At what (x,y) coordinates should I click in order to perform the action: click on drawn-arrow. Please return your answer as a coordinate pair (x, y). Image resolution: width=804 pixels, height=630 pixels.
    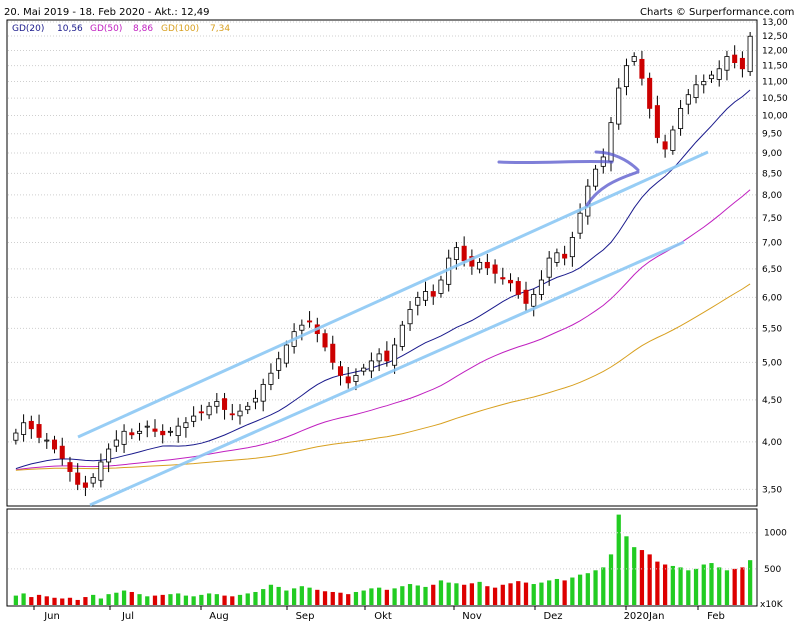
    Looking at the image, I should click on (568, 178).